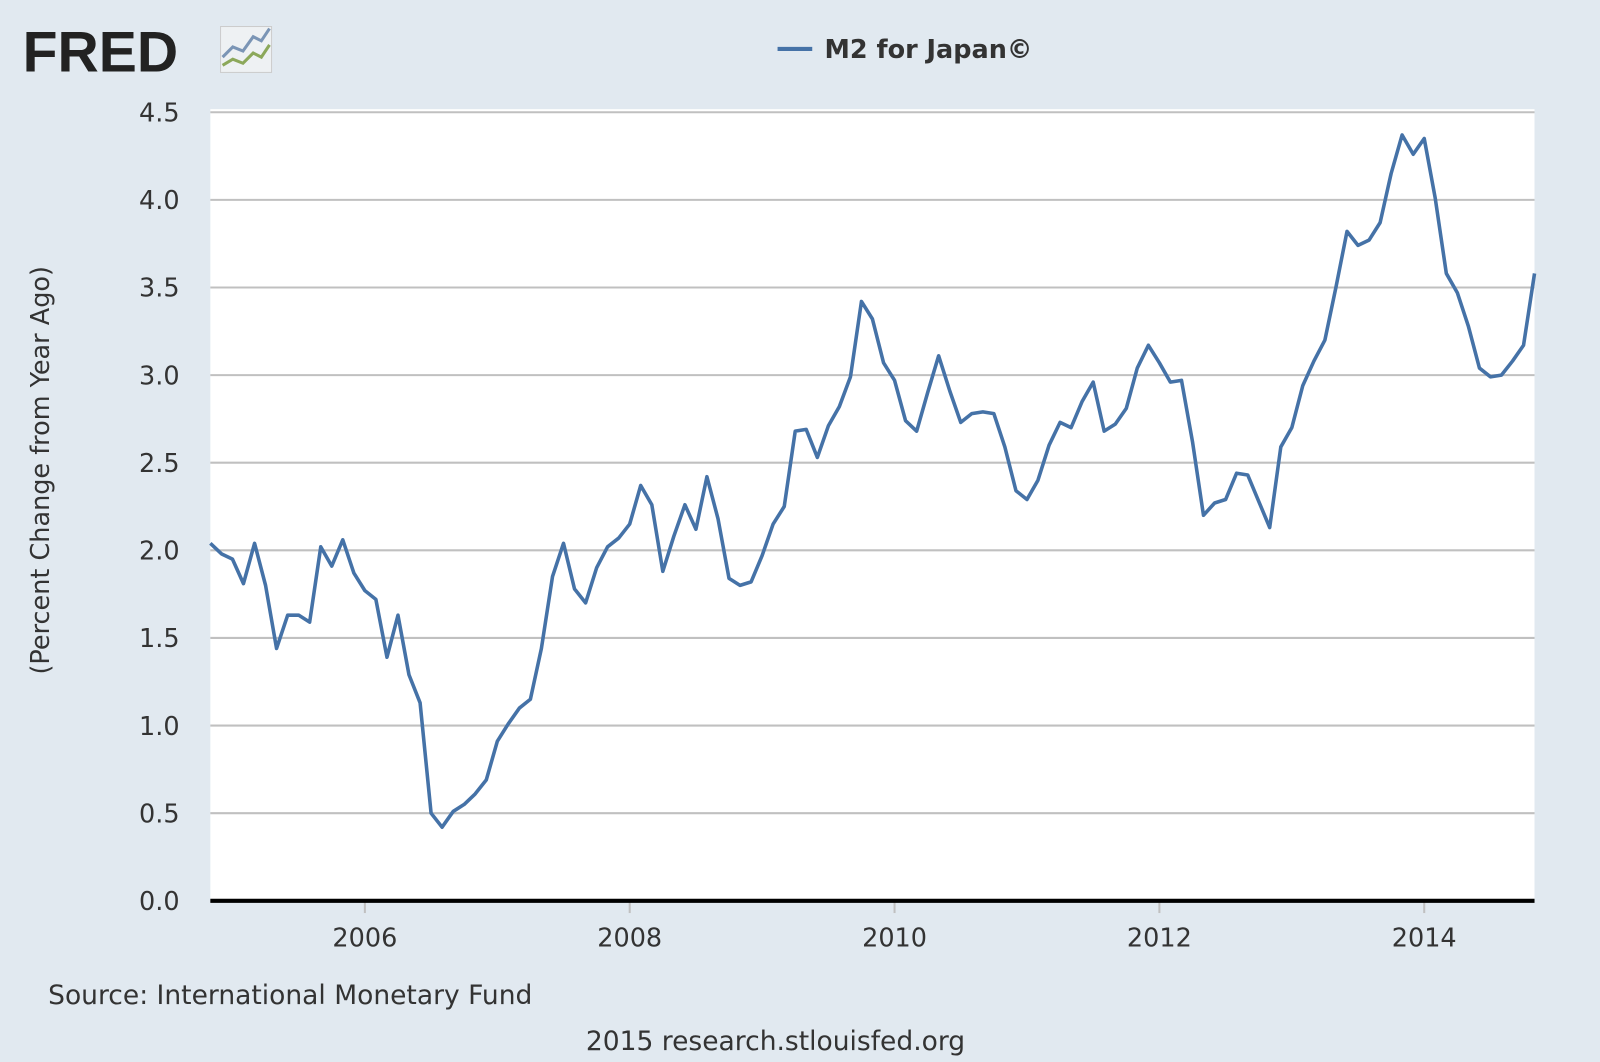 This screenshot has width=1600, height=1062. I want to click on legend-label: M2 for Japan©, so click(928, 50).